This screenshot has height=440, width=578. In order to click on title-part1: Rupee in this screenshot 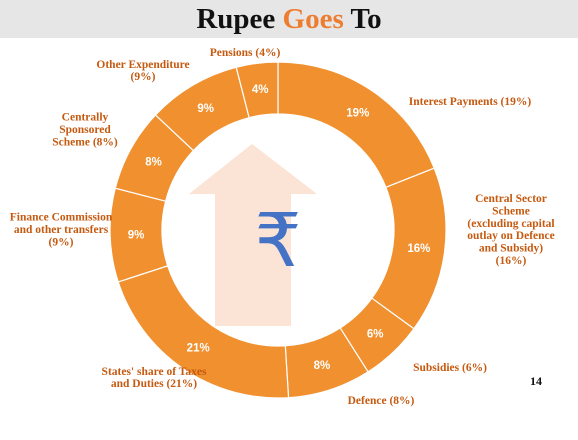, I will do `click(239, 19)`.